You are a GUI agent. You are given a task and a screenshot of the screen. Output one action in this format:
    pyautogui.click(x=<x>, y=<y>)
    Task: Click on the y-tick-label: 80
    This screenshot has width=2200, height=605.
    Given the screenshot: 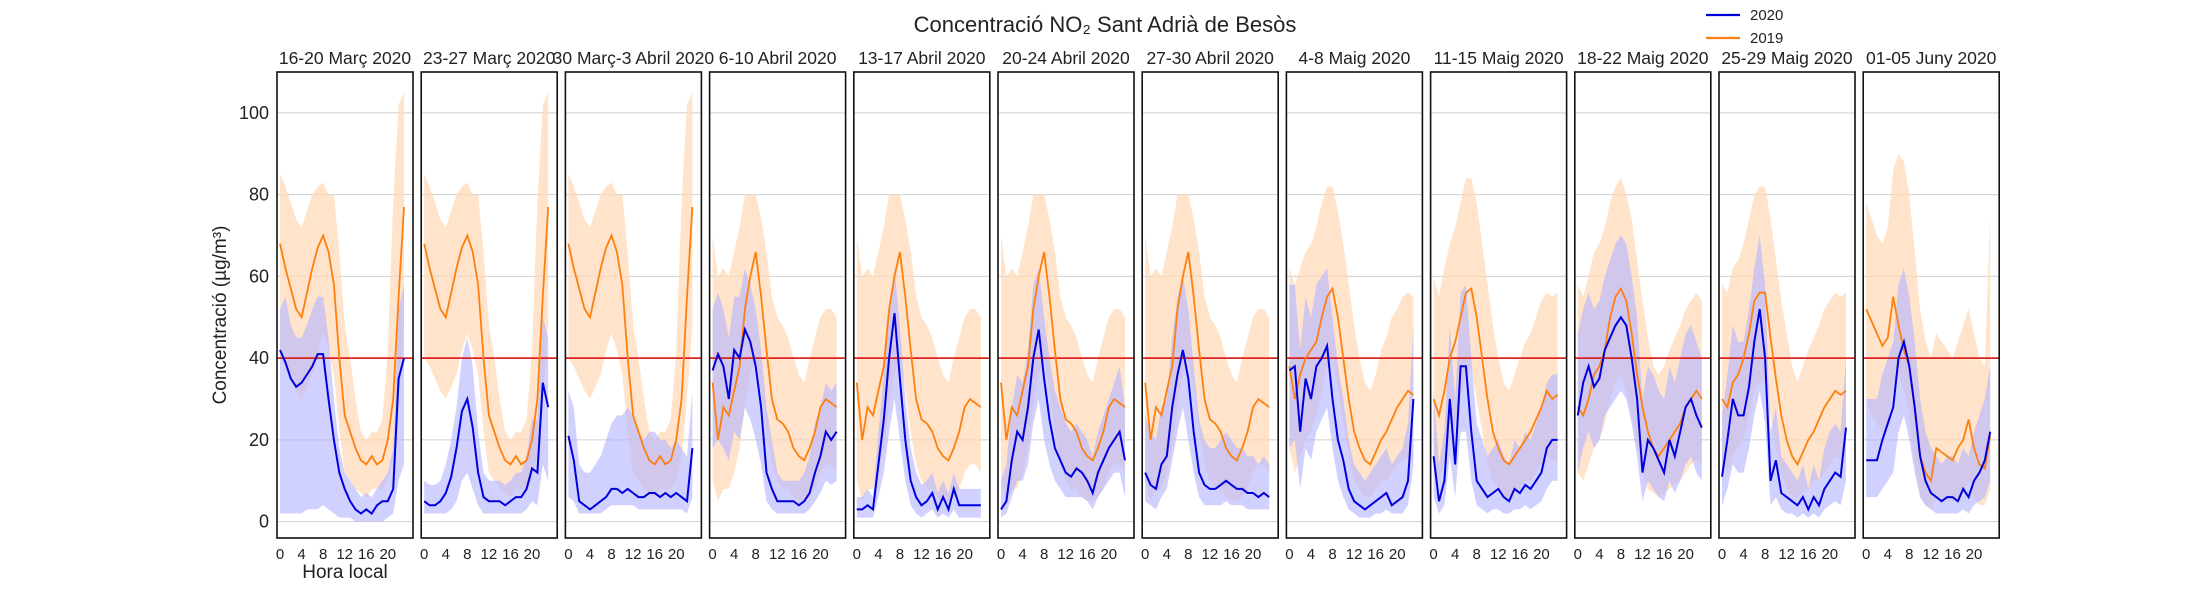 What is the action you would take?
    pyautogui.click(x=259, y=195)
    